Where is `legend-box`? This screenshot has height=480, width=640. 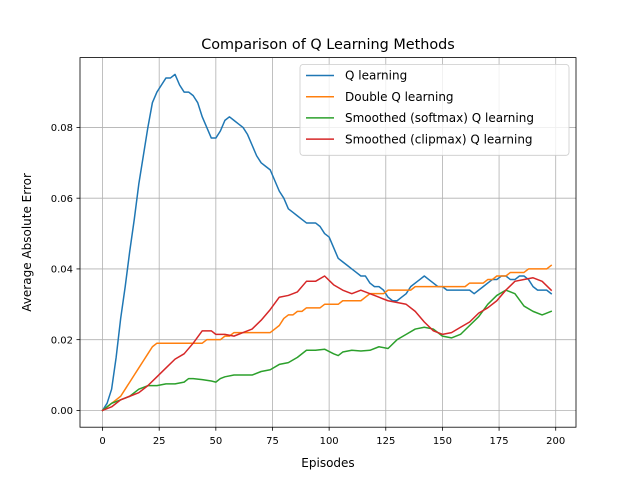
legend-box is located at coordinates (434, 110).